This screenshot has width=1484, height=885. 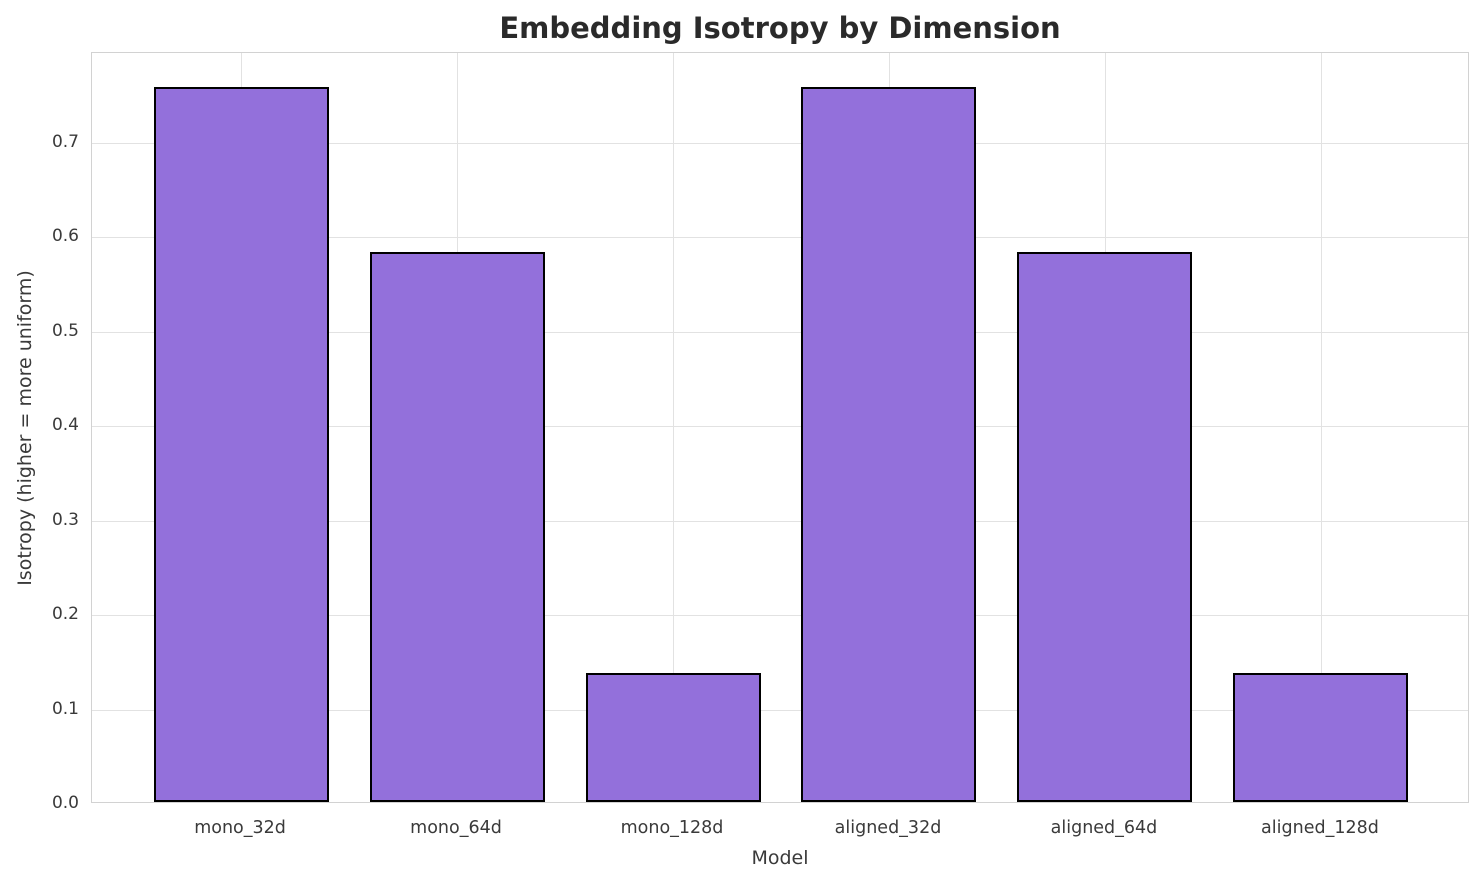 I want to click on y-tick-label-0.1: 0.1, so click(x=65, y=708).